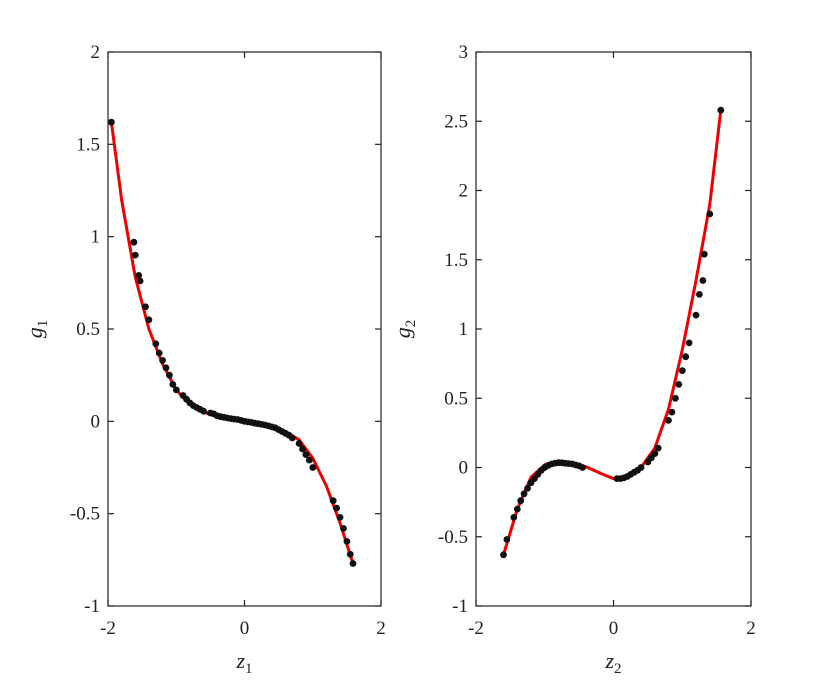  I want to click on y-tick-label: 2.5, so click(456, 121).